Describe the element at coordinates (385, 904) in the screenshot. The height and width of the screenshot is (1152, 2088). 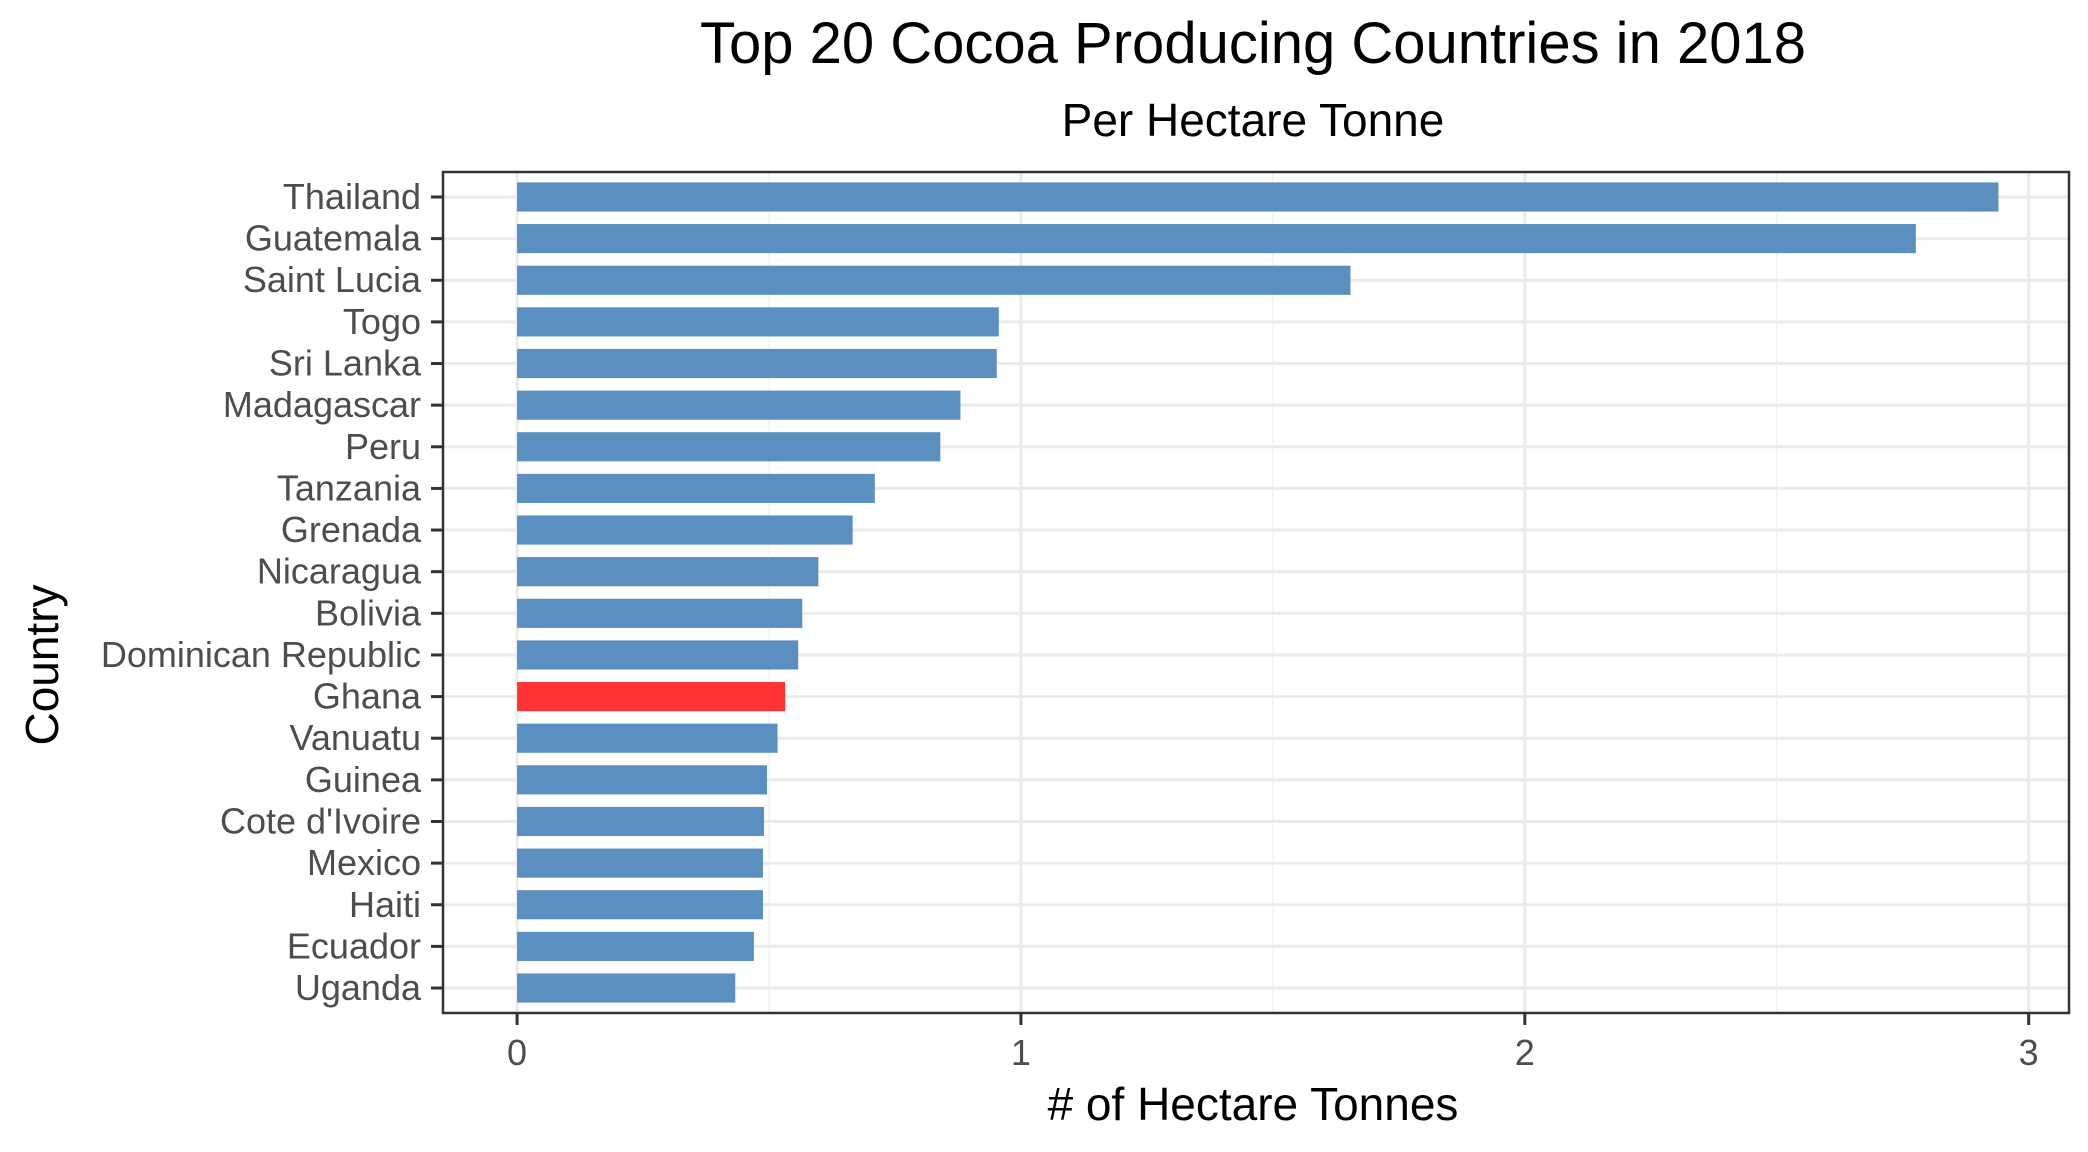
I see `y-tick-label: Haiti` at that location.